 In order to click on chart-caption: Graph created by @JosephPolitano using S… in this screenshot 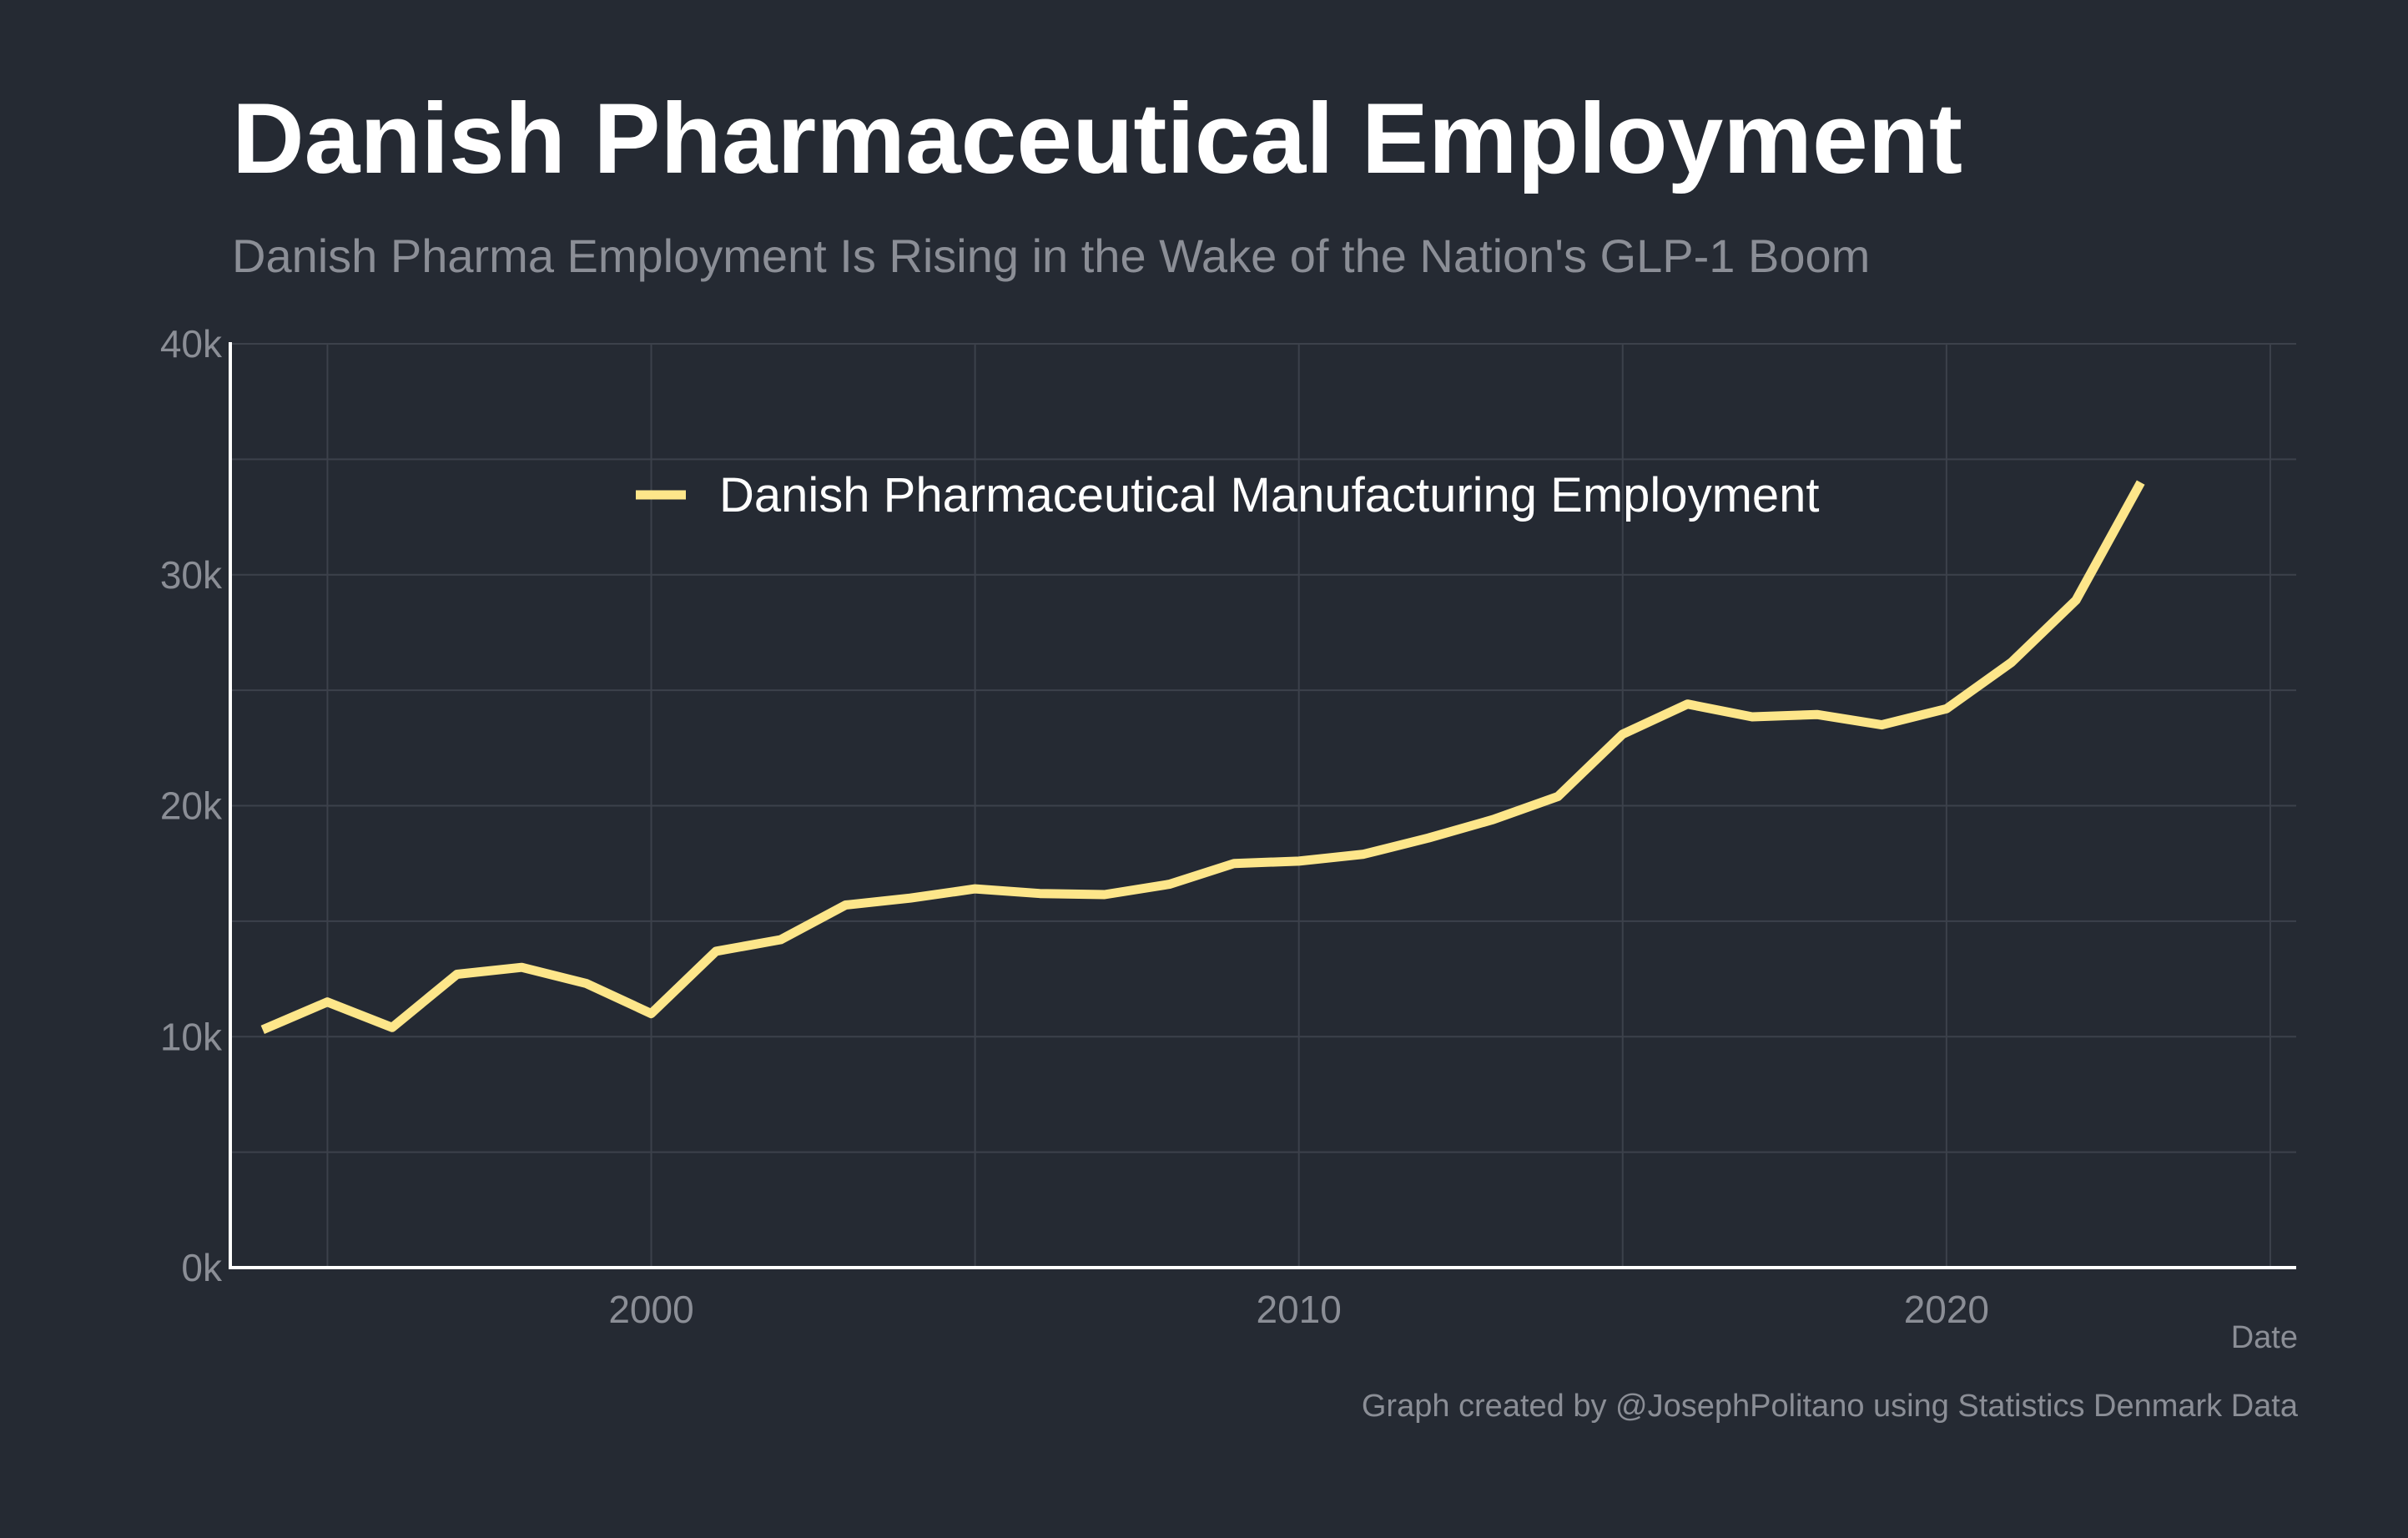, I will do `click(1829, 1406)`.